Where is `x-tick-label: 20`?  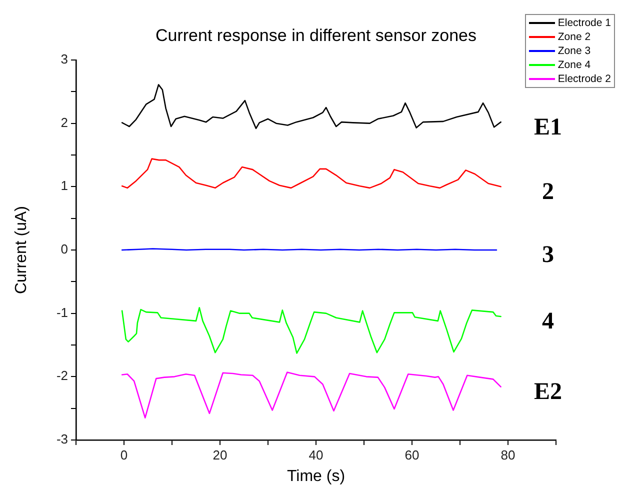
x-tick-label: 20 is located at coordinates (220, 454).